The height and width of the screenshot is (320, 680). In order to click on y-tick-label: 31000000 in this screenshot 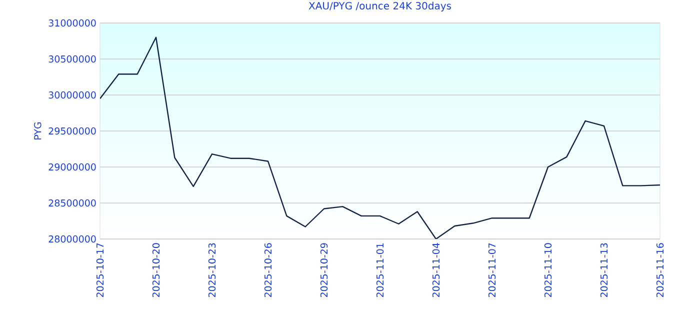, I will do `click(72, 23)`.